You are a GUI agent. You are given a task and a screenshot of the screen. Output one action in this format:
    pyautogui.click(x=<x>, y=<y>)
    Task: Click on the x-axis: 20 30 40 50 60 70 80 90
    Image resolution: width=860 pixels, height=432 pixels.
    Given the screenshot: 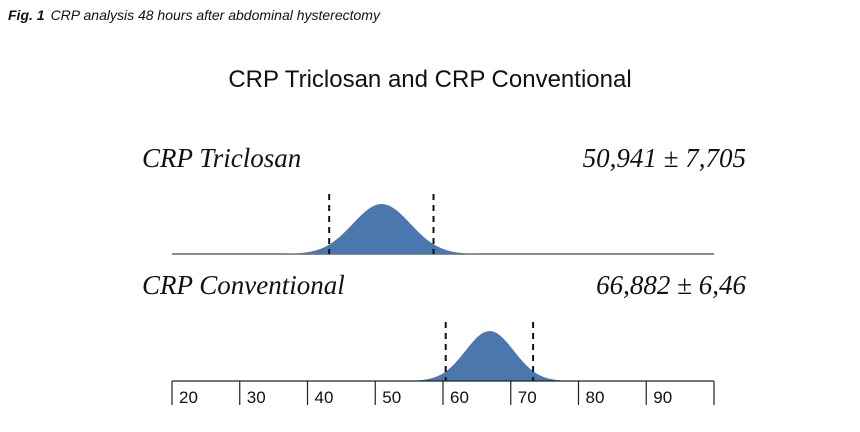 What is the action you would take?
    pyautogui.click(x=443, y=393)
    